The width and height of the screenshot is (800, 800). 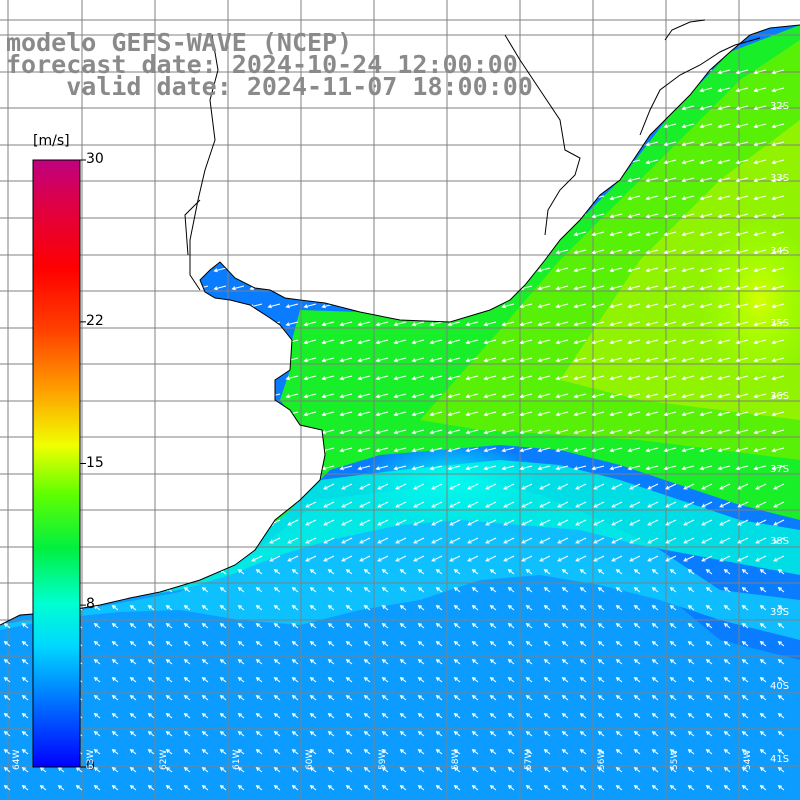 I want to click on longitude-label: 60W, so click(x=310, y=759).